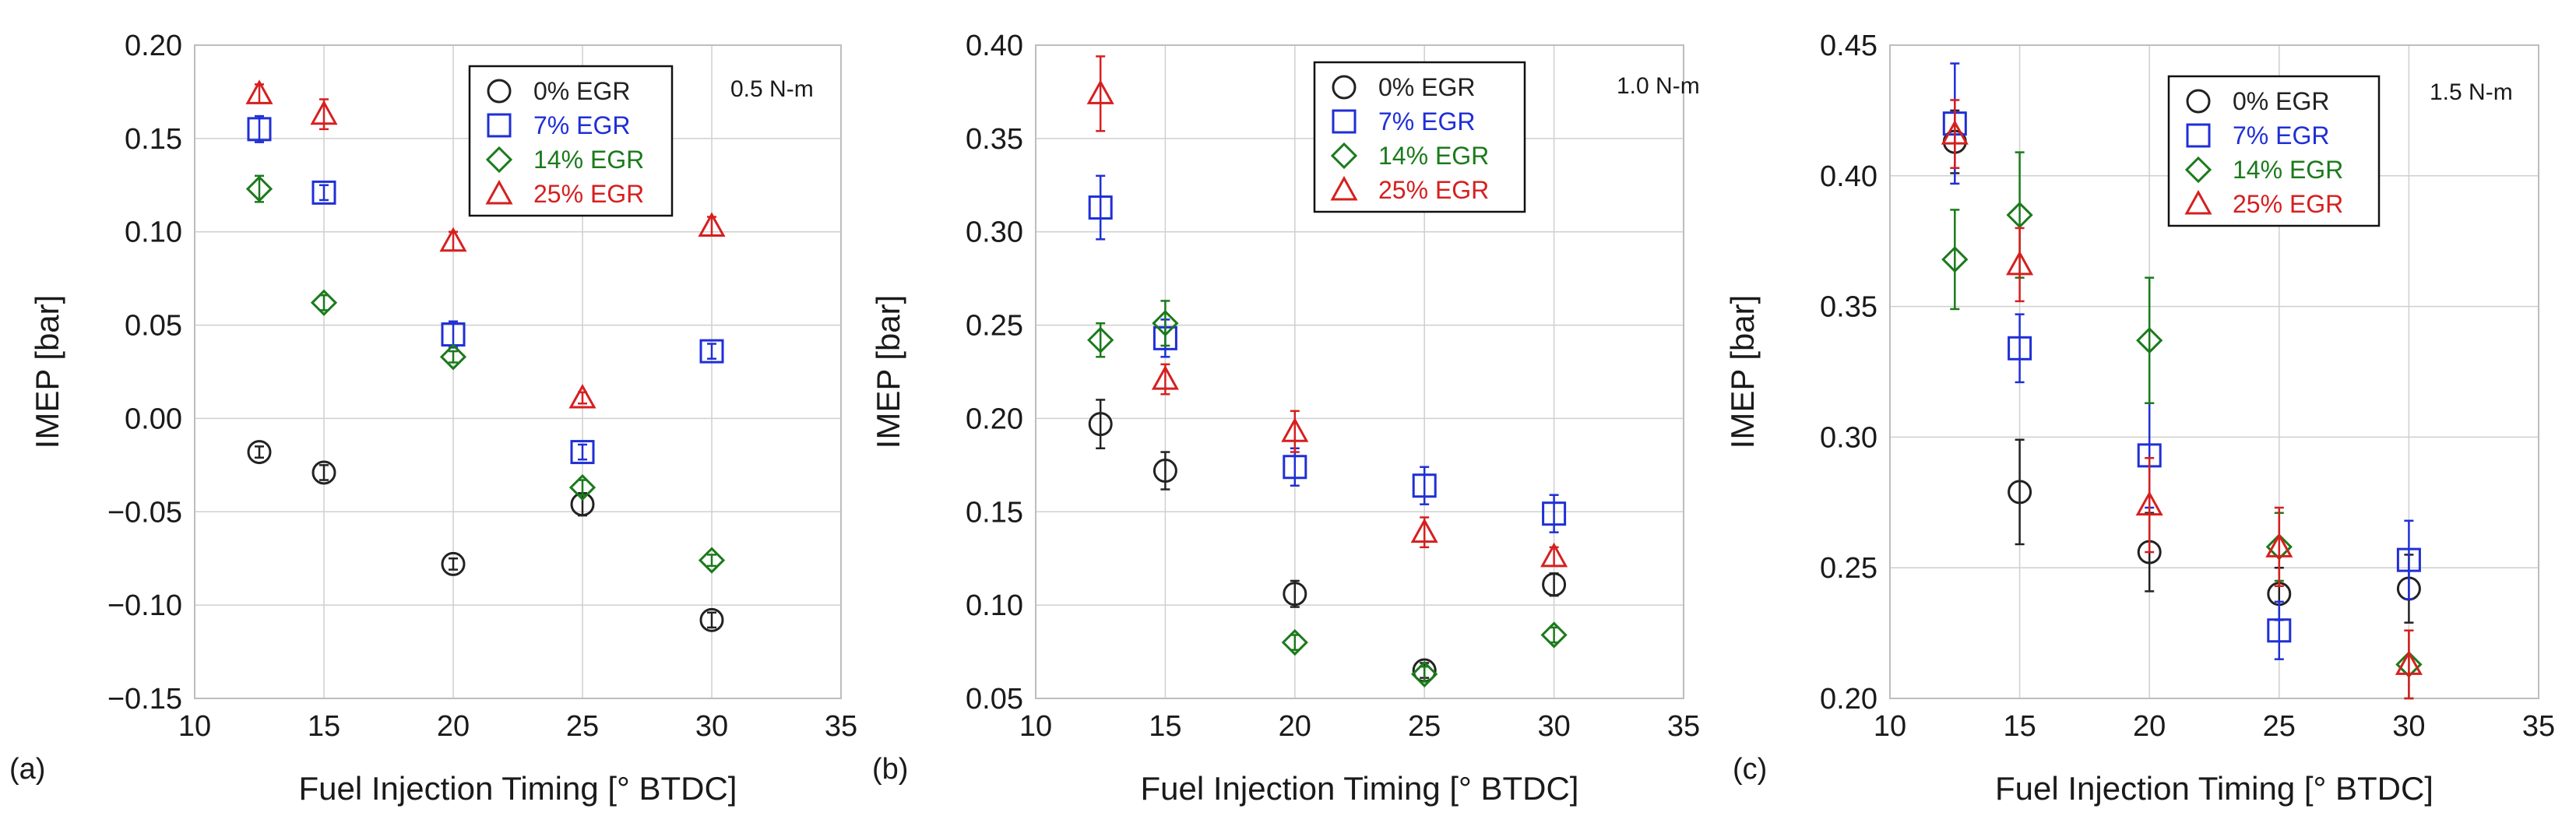 The height and width of the screenshot is (830, 2576). I want to click on y-axis-label: IMEP [bar], so click(888, 372).